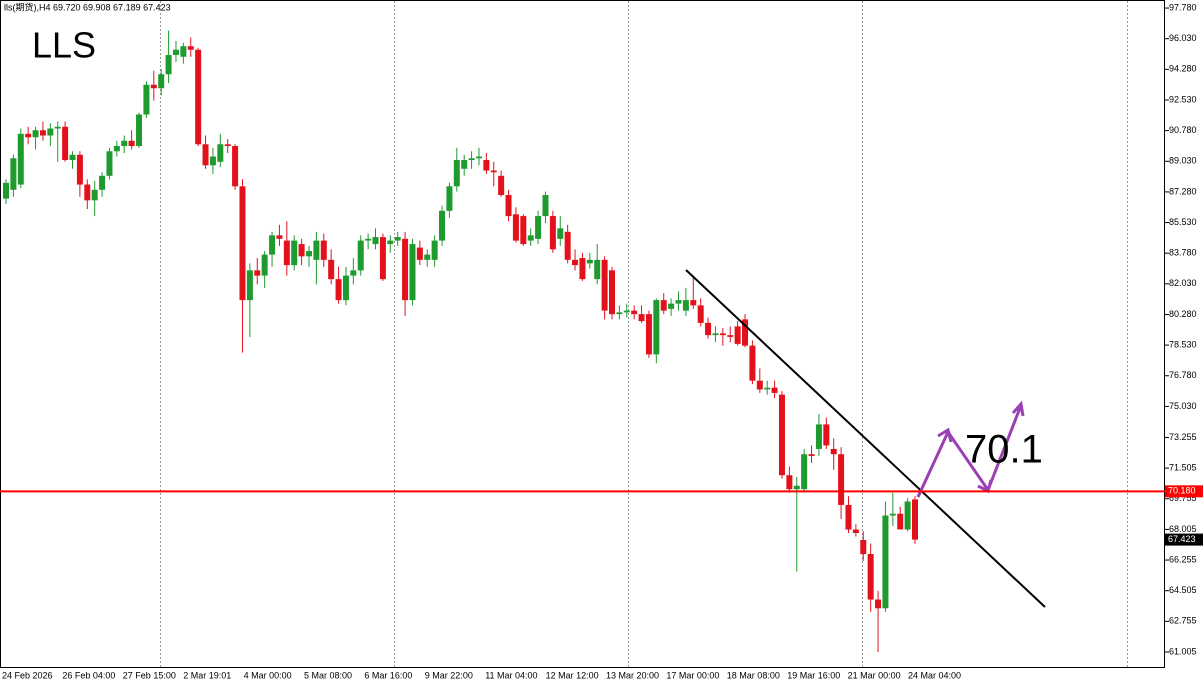  What do you see at coordinates (1183, 437) in the screenshot?
I see `y-tick-label: 73.255` at bounding box center [1183, 437].